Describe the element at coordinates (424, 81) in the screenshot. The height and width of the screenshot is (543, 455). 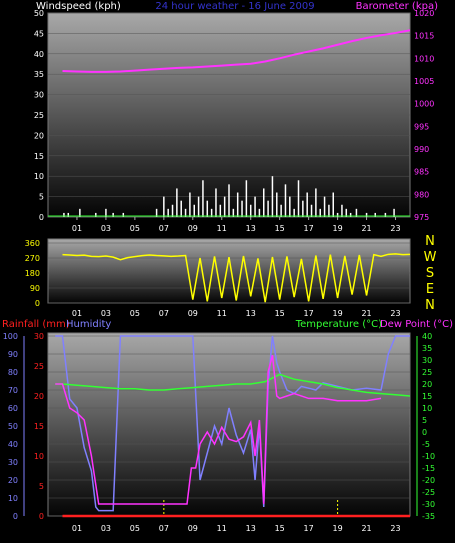
I see `y-right-tick-label: 1005` at that location.